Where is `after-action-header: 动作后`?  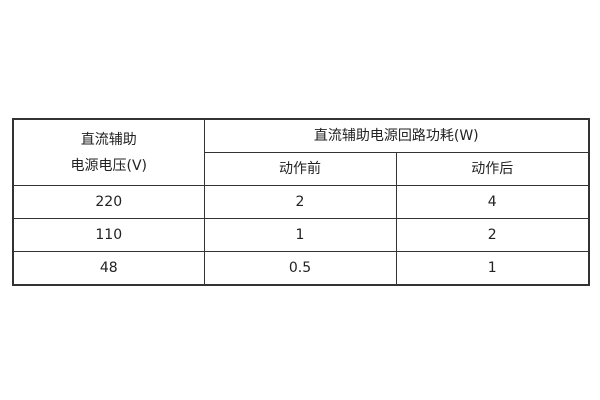 after-action-header: 动作后 is located at coordinates (492, 169).